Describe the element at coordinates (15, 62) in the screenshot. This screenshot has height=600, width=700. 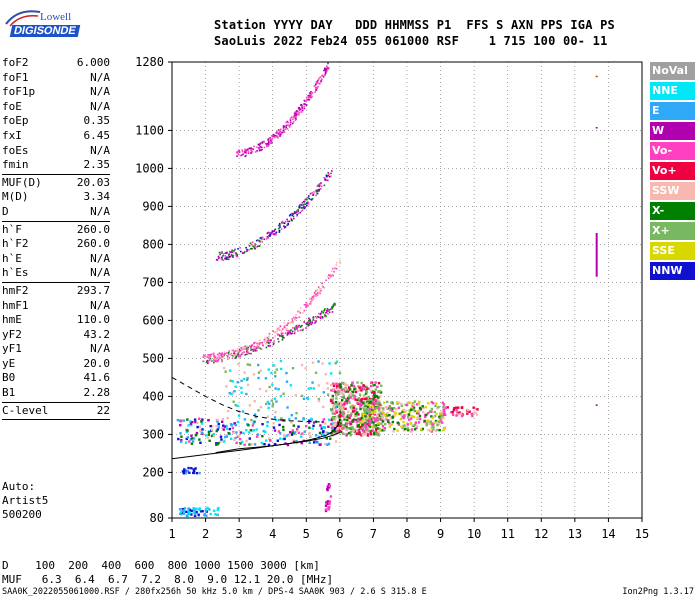
I see `param-label: foF2` at that location.